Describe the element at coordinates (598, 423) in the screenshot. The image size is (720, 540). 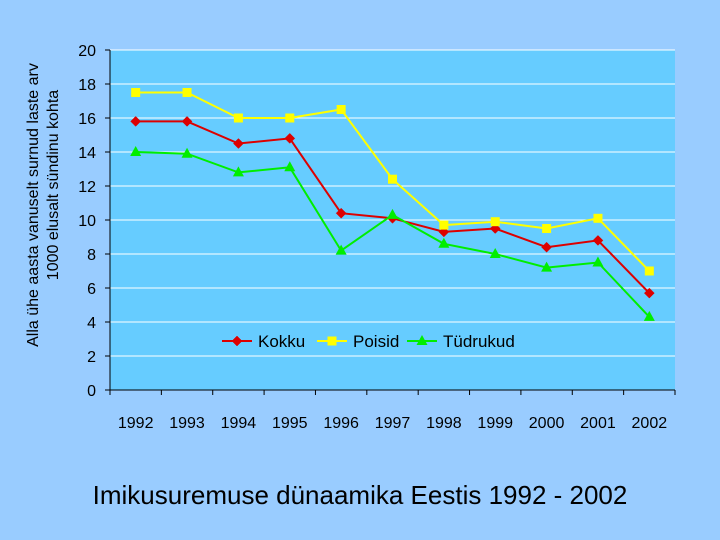
I see `x-tick-label: 2001` at that location.